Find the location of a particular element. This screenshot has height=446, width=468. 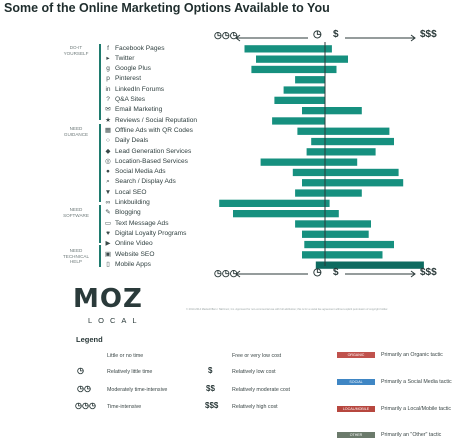

cost-high-top-icon: $$$ is located at coordinates (428, 34).